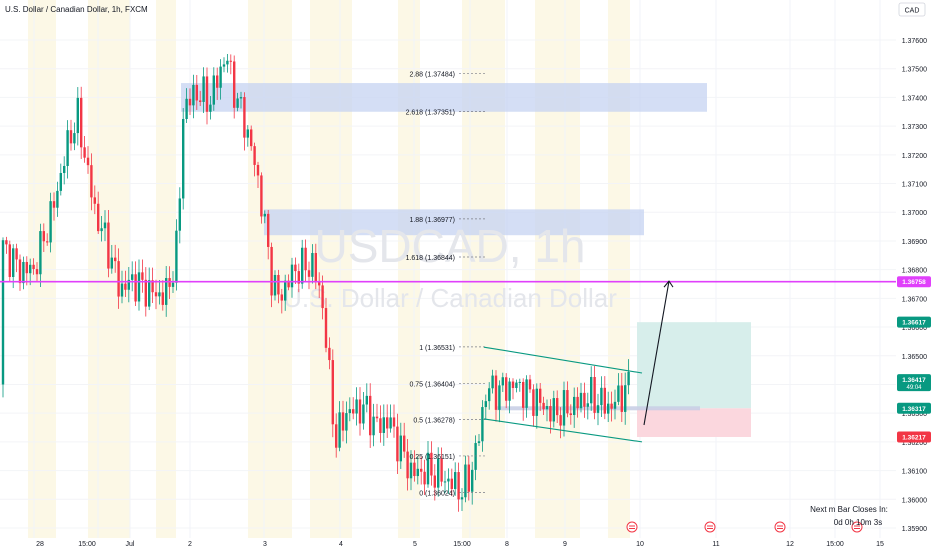 This screenshot has width=932, height=550. Describe the element at coordinates (914, 275) in the screenshot. I see `price-axis: CAD` at that location.